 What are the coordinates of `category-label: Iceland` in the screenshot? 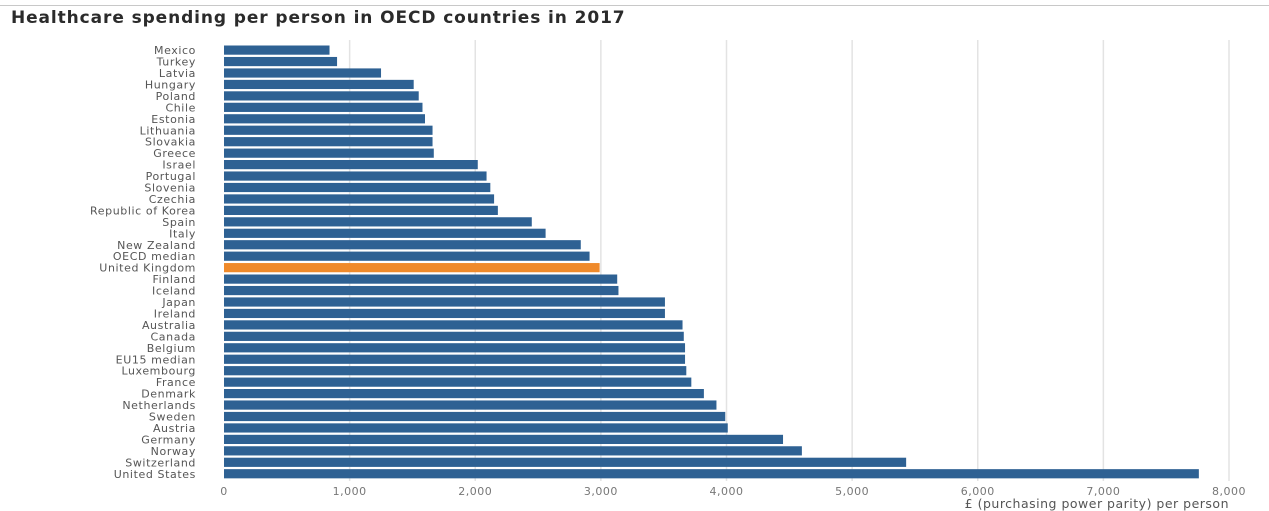 It's located at (174, 291).